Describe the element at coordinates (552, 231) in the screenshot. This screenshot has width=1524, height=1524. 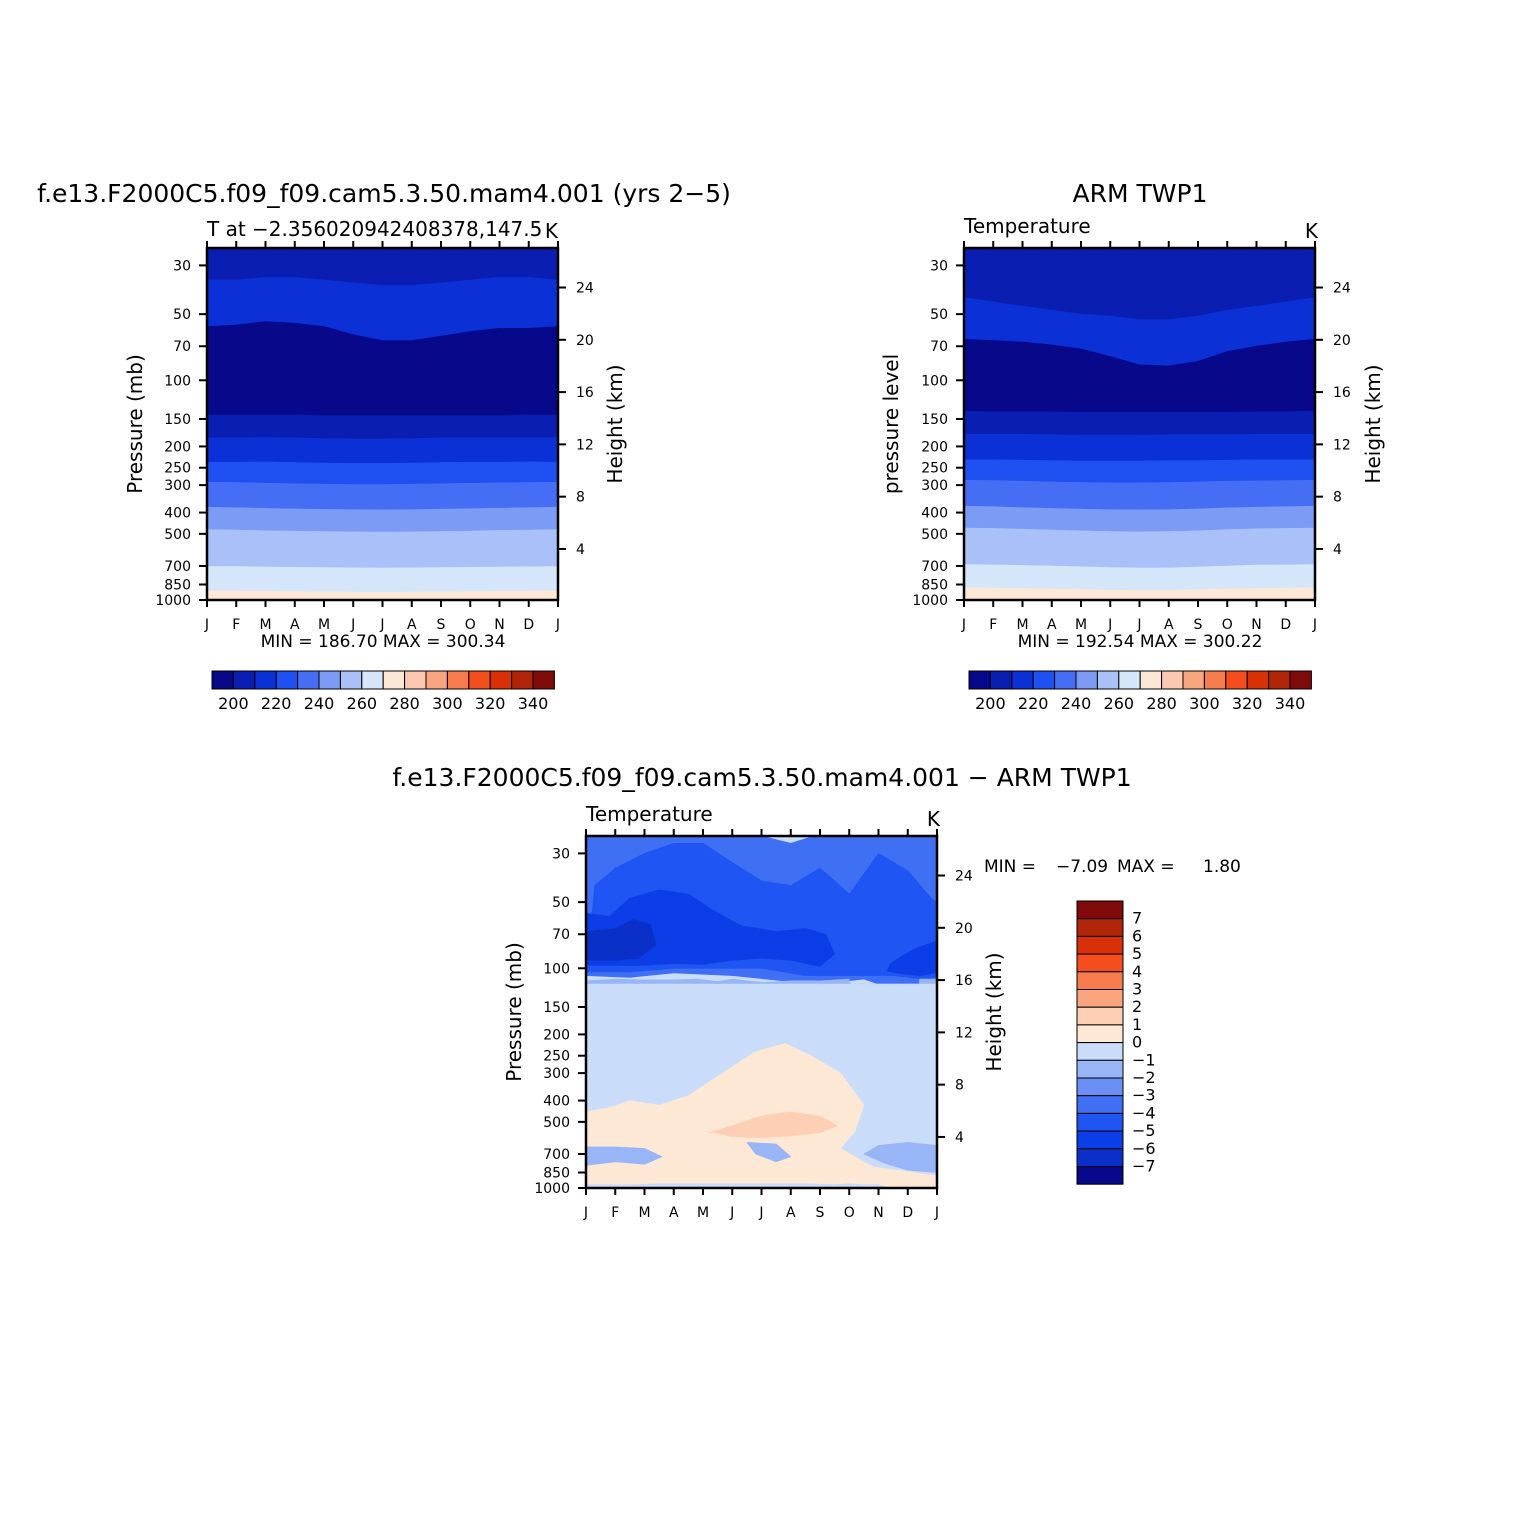
I see `panel-model-units: K` at that location.